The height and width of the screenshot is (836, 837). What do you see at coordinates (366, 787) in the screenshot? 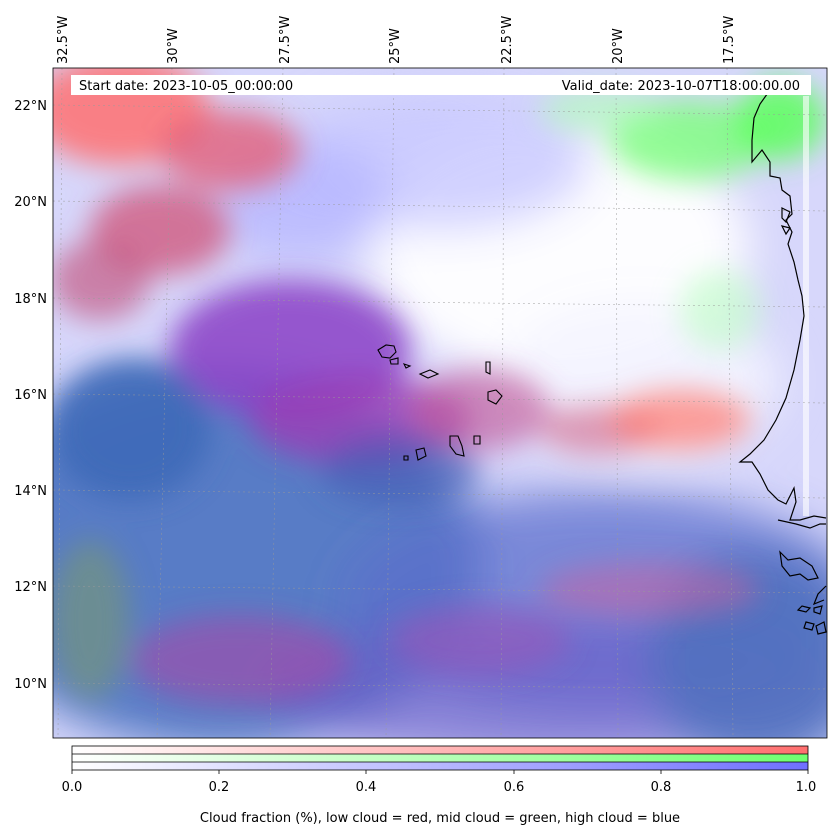
I see `colorbar-tick: 0.4` at bounding box center [366, 787].